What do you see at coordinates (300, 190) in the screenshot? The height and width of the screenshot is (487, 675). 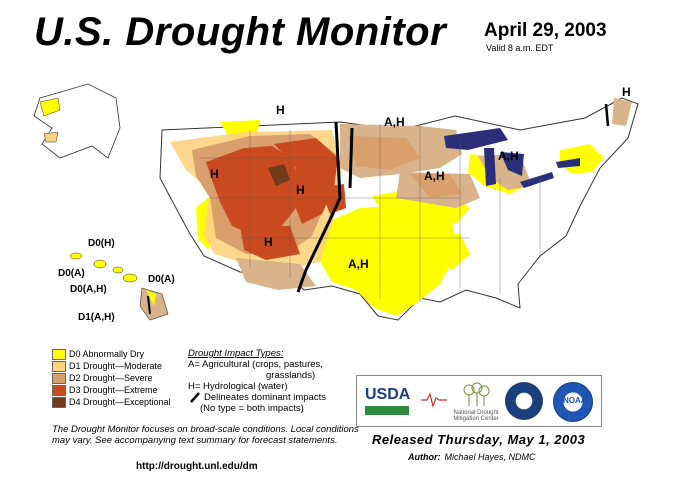 I see `label-h-c: H` at bounding box center [300, 190].